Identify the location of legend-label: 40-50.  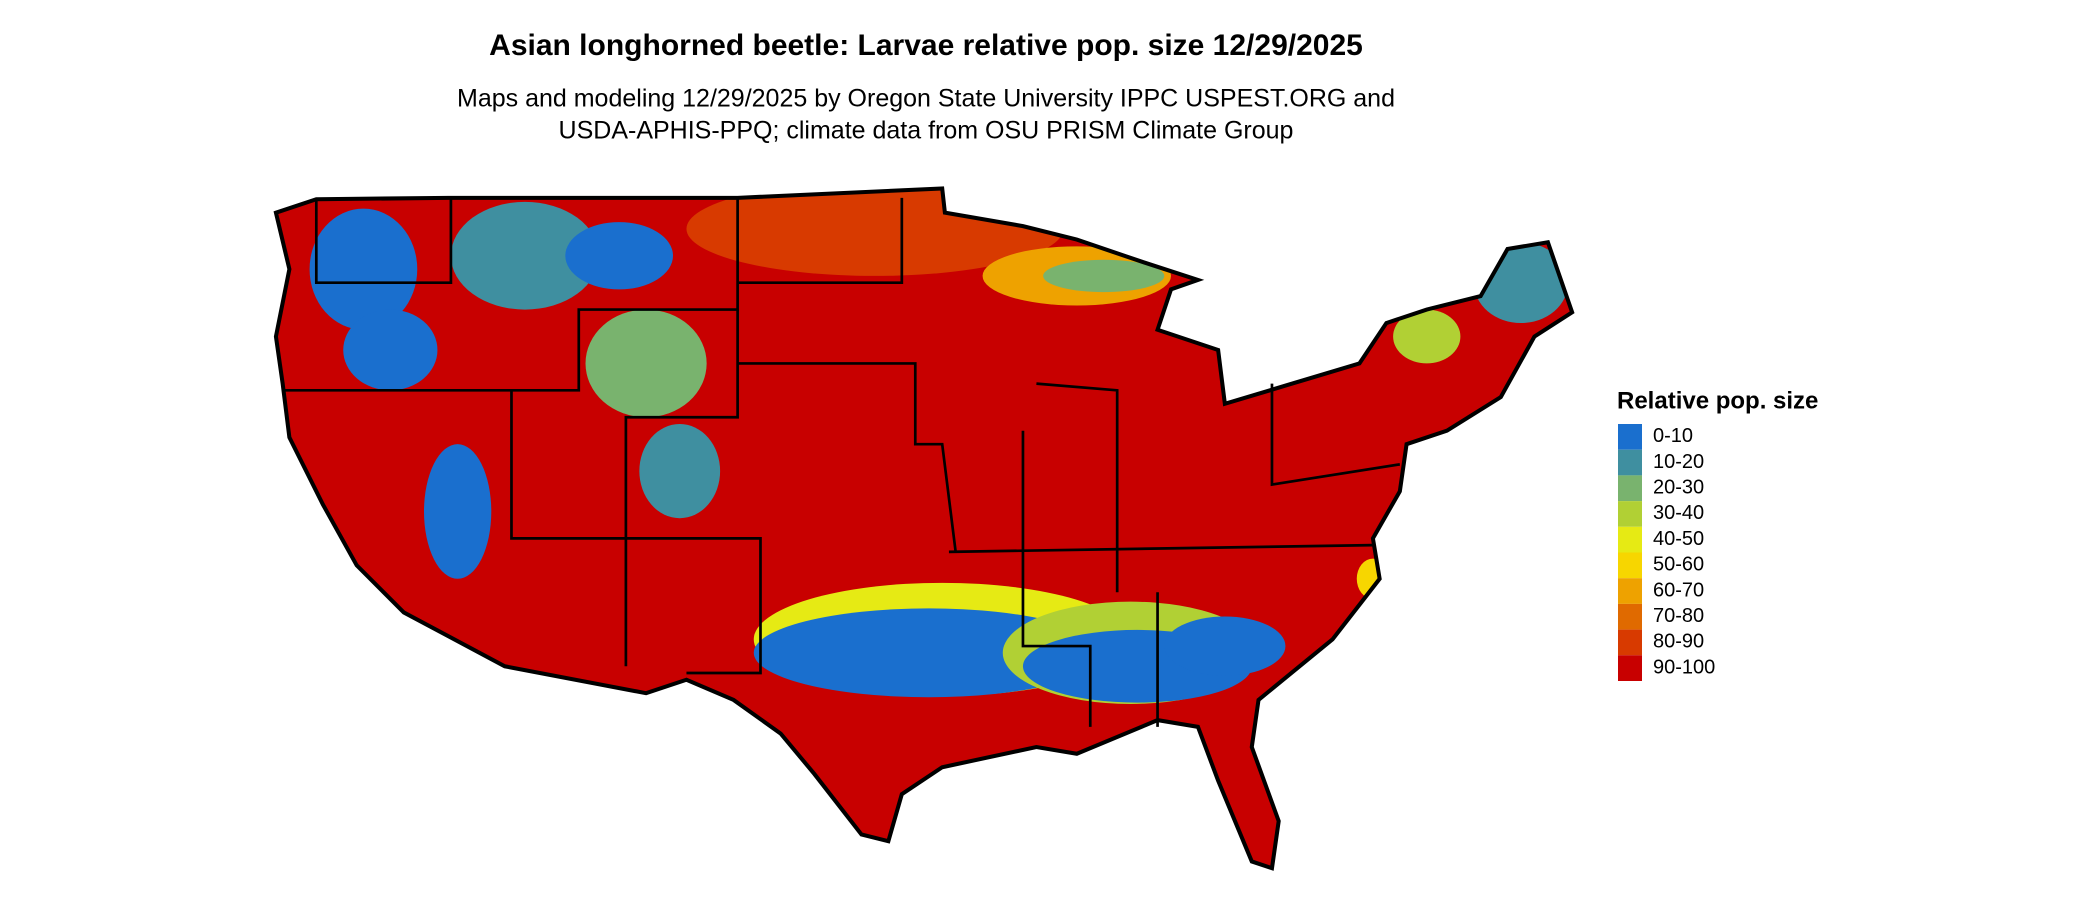
(1678, 539).